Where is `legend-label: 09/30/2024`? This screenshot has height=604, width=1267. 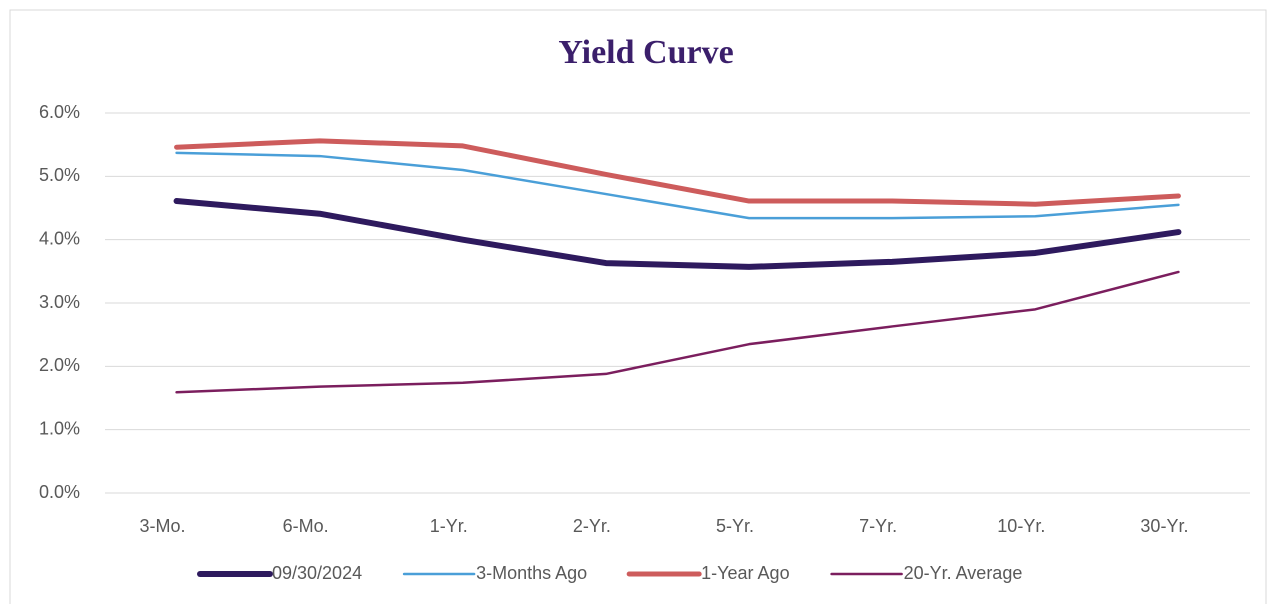
legend-label: 09/30/2024 is located at coordinates (317, 573).